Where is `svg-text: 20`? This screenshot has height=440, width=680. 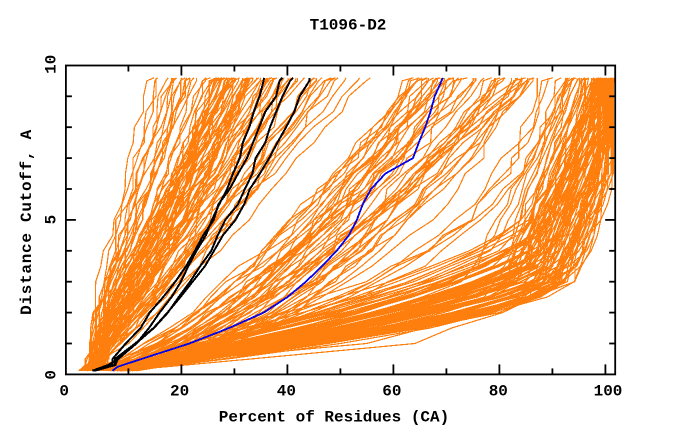 svg-text: 20 is located at coordinates (179, 392).